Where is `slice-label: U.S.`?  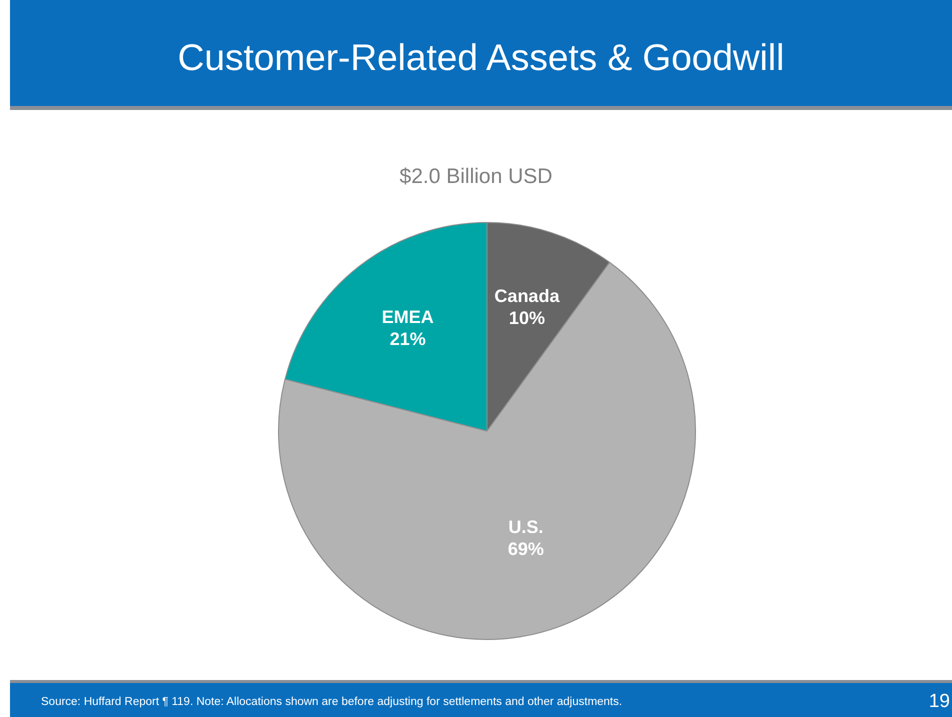
slice-label: U.S. is located at coordinates (526, 526).